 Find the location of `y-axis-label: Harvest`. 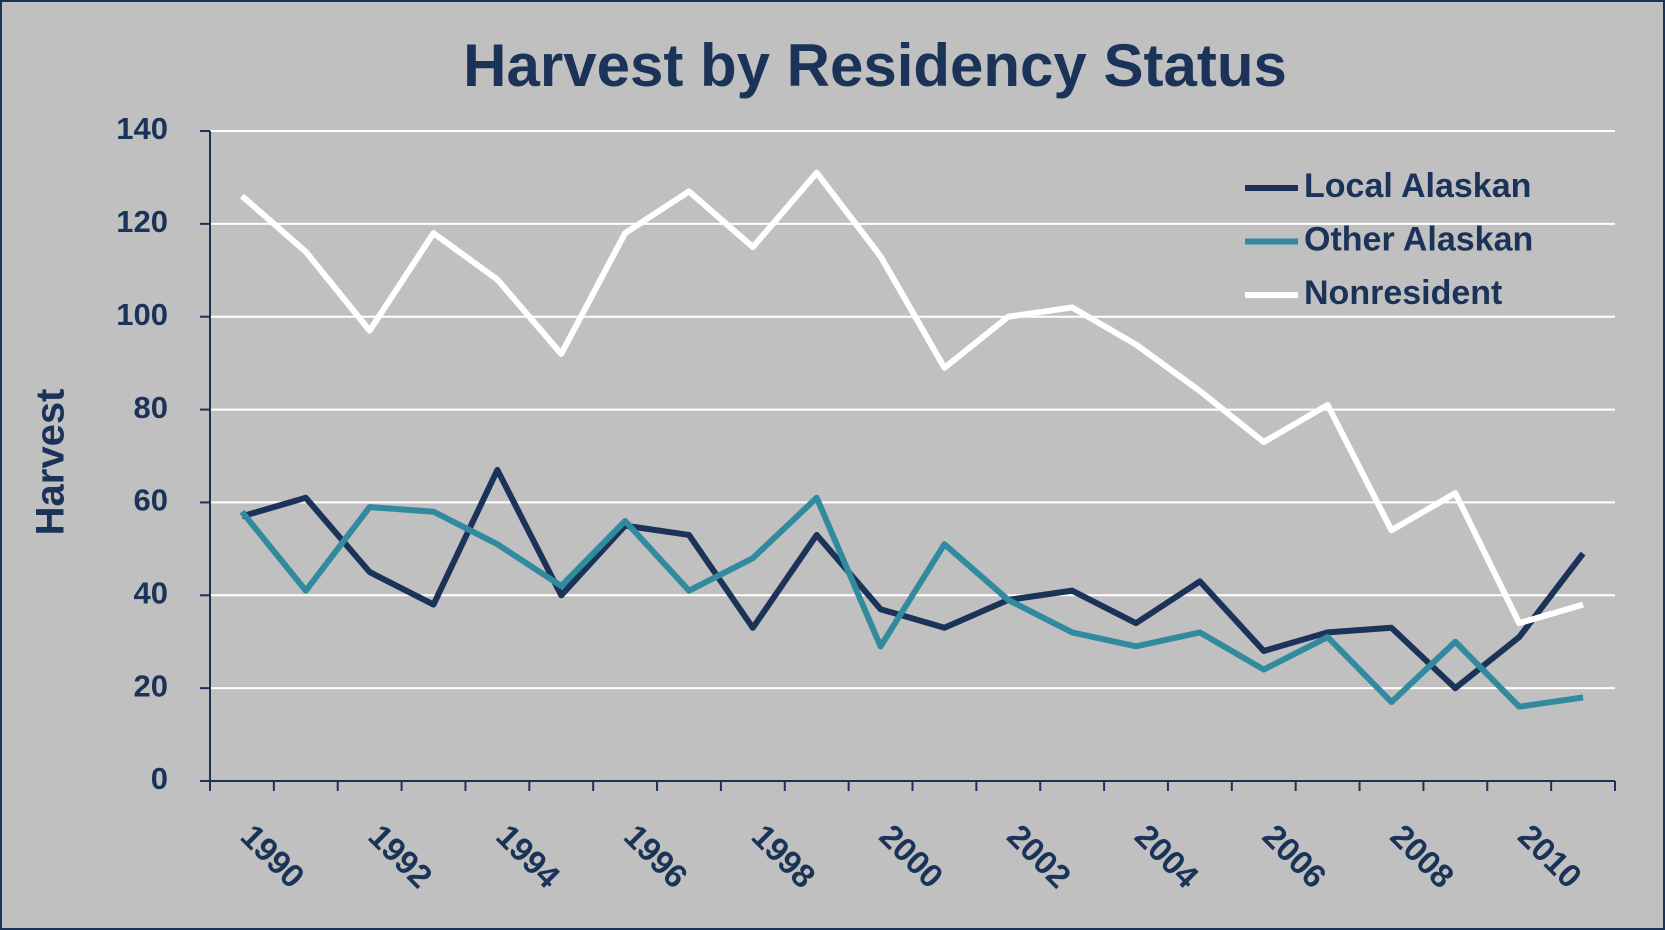

y-axis-label: Harvest is located at coordinates (51, 462).